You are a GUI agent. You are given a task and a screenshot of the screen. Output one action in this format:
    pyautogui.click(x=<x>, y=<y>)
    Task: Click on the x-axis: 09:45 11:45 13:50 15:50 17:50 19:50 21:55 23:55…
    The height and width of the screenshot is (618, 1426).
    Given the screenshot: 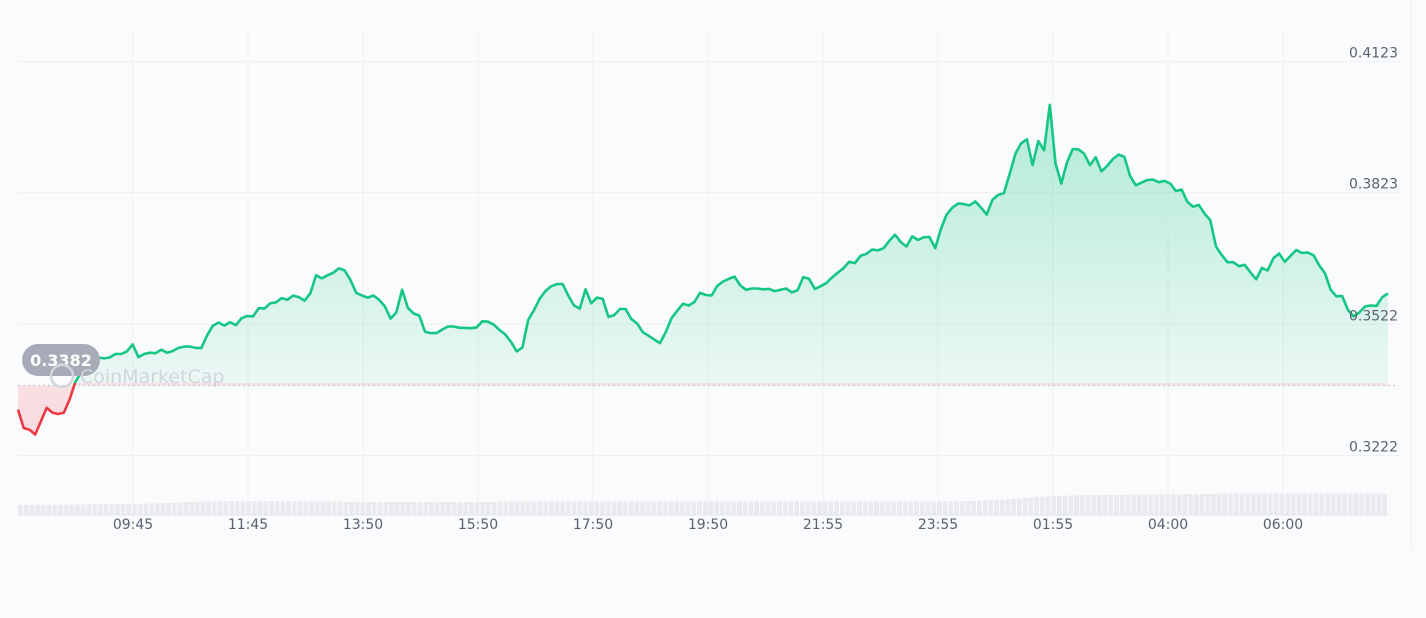 What is the action you would take?
    pyautogui.click(x=708, y=525)
    